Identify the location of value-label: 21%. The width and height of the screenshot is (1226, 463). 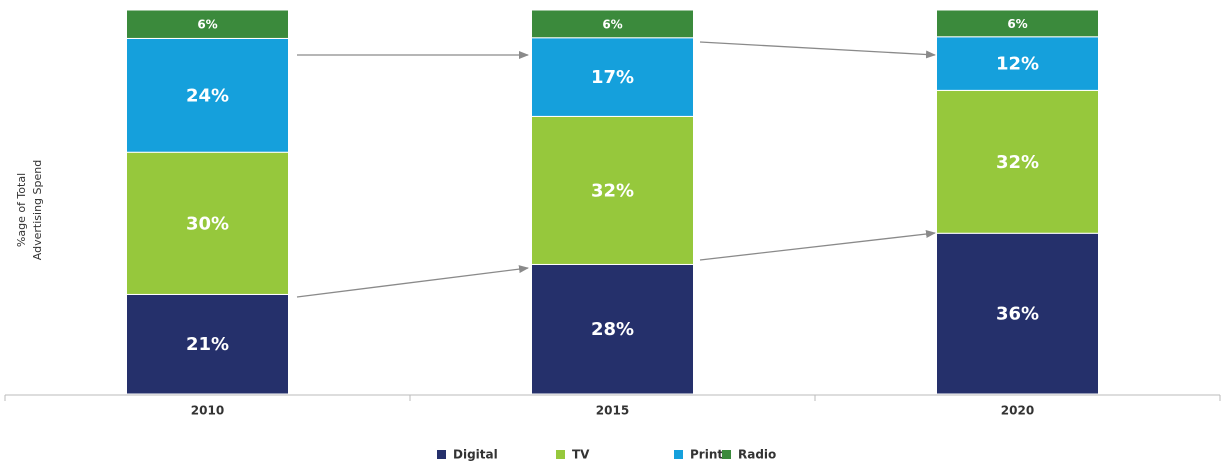
(207, 344).